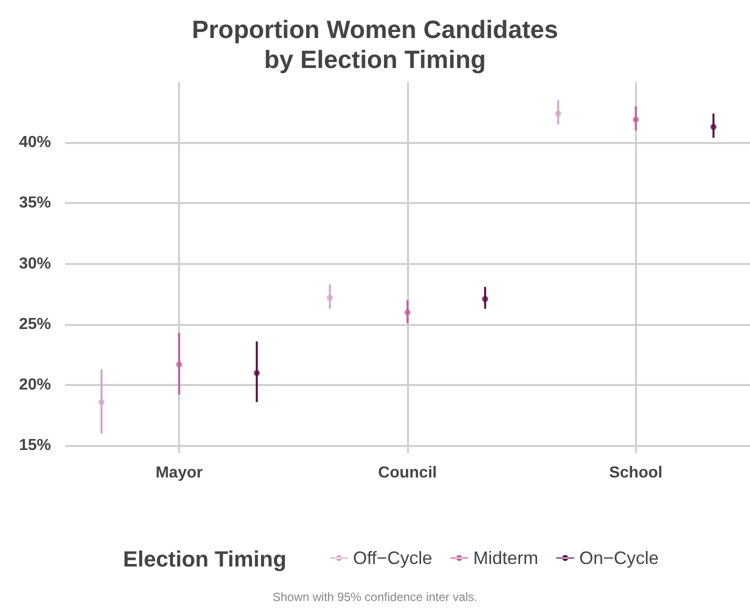 The image size is (750, 608). Describe the element at coordinates (34, 445) in the screenshot. I see `y-tick-label: 15%` at that location.